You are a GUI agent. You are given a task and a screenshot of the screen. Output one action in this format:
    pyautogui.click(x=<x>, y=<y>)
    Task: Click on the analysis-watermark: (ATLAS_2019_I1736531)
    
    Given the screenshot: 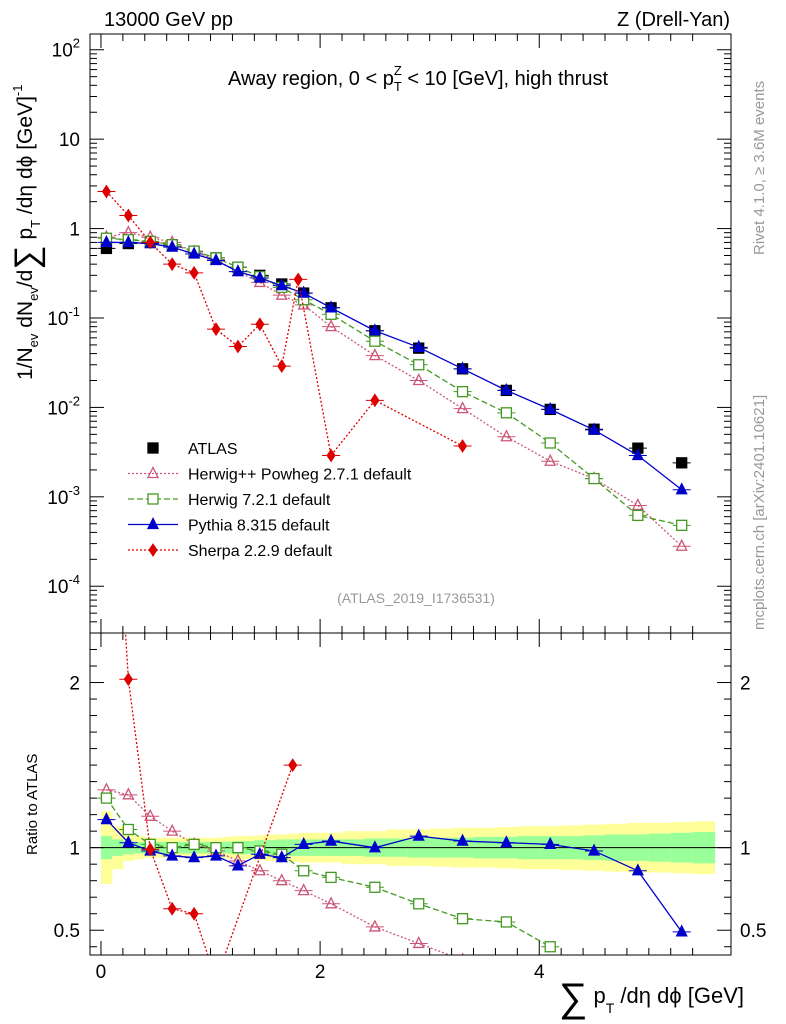 What is the action you would take?
    pyautogui.click(x=416, y=598)
    